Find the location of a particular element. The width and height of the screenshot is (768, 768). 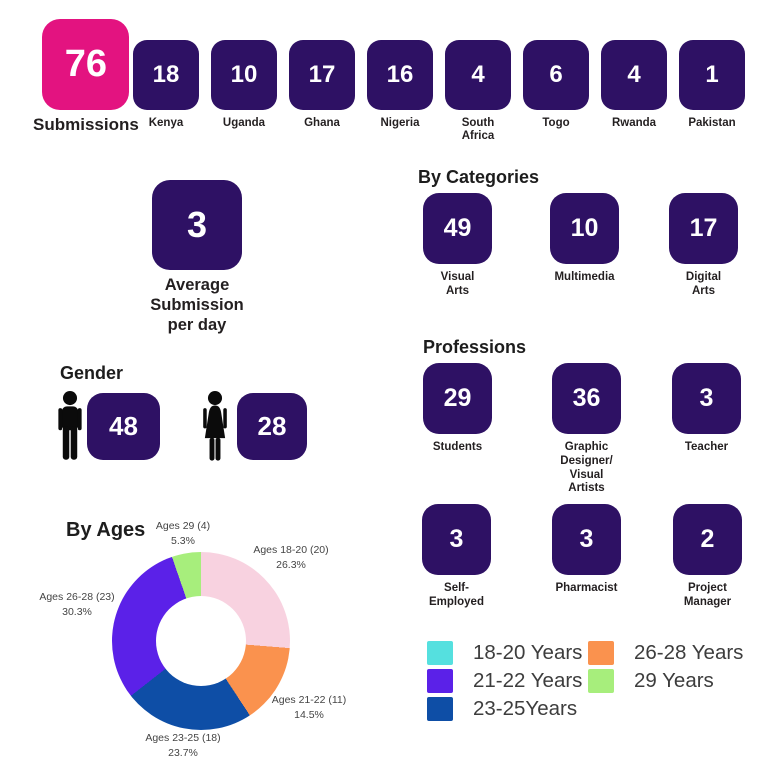

country-stat-pakistan: 1 Pakistan is located at coordinates (712, 91).